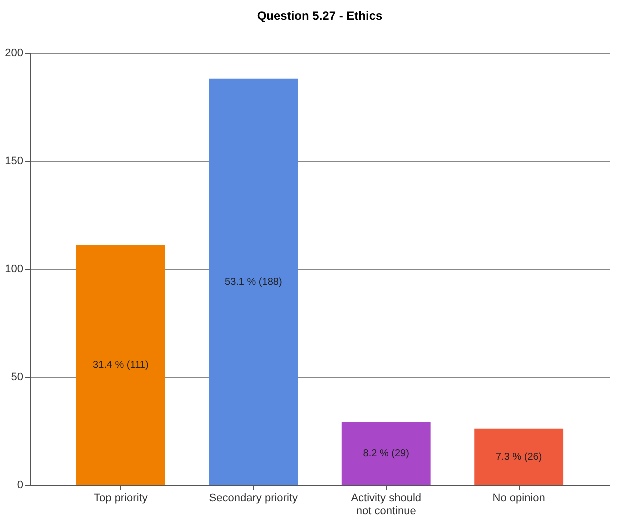 The height and width of the screenshot is (524, 620). I want to click on chart-title: Question 5.27 - Ethics, so click(320, 16).